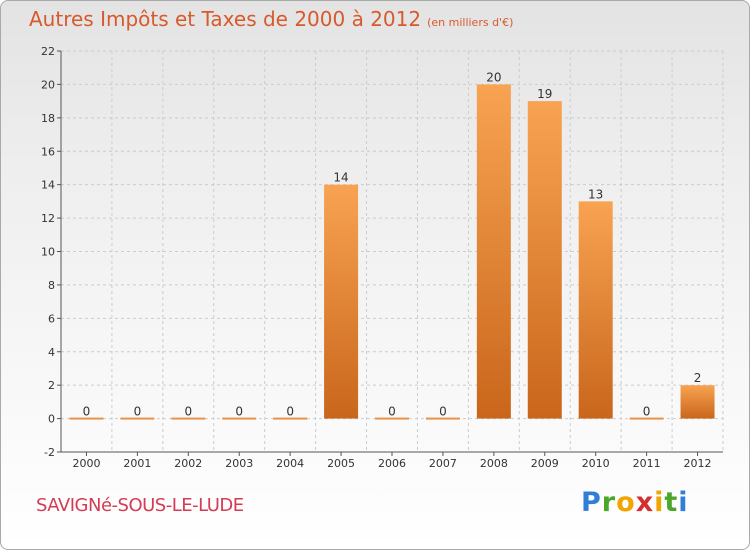 The width and height of the screenshot is (750, 550). What do you see at coordinates (51, 318) in the screenshot?
I see `y-tick-label: 6` at bounding box center [51, 318].